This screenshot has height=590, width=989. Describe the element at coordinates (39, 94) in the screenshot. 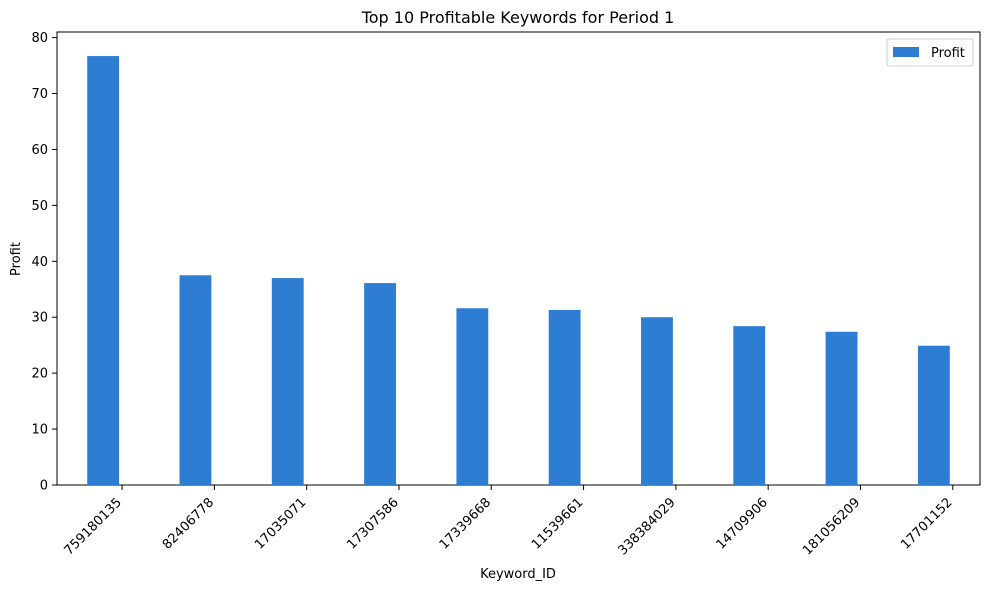

I see `y-tick-label: 70` at that location.